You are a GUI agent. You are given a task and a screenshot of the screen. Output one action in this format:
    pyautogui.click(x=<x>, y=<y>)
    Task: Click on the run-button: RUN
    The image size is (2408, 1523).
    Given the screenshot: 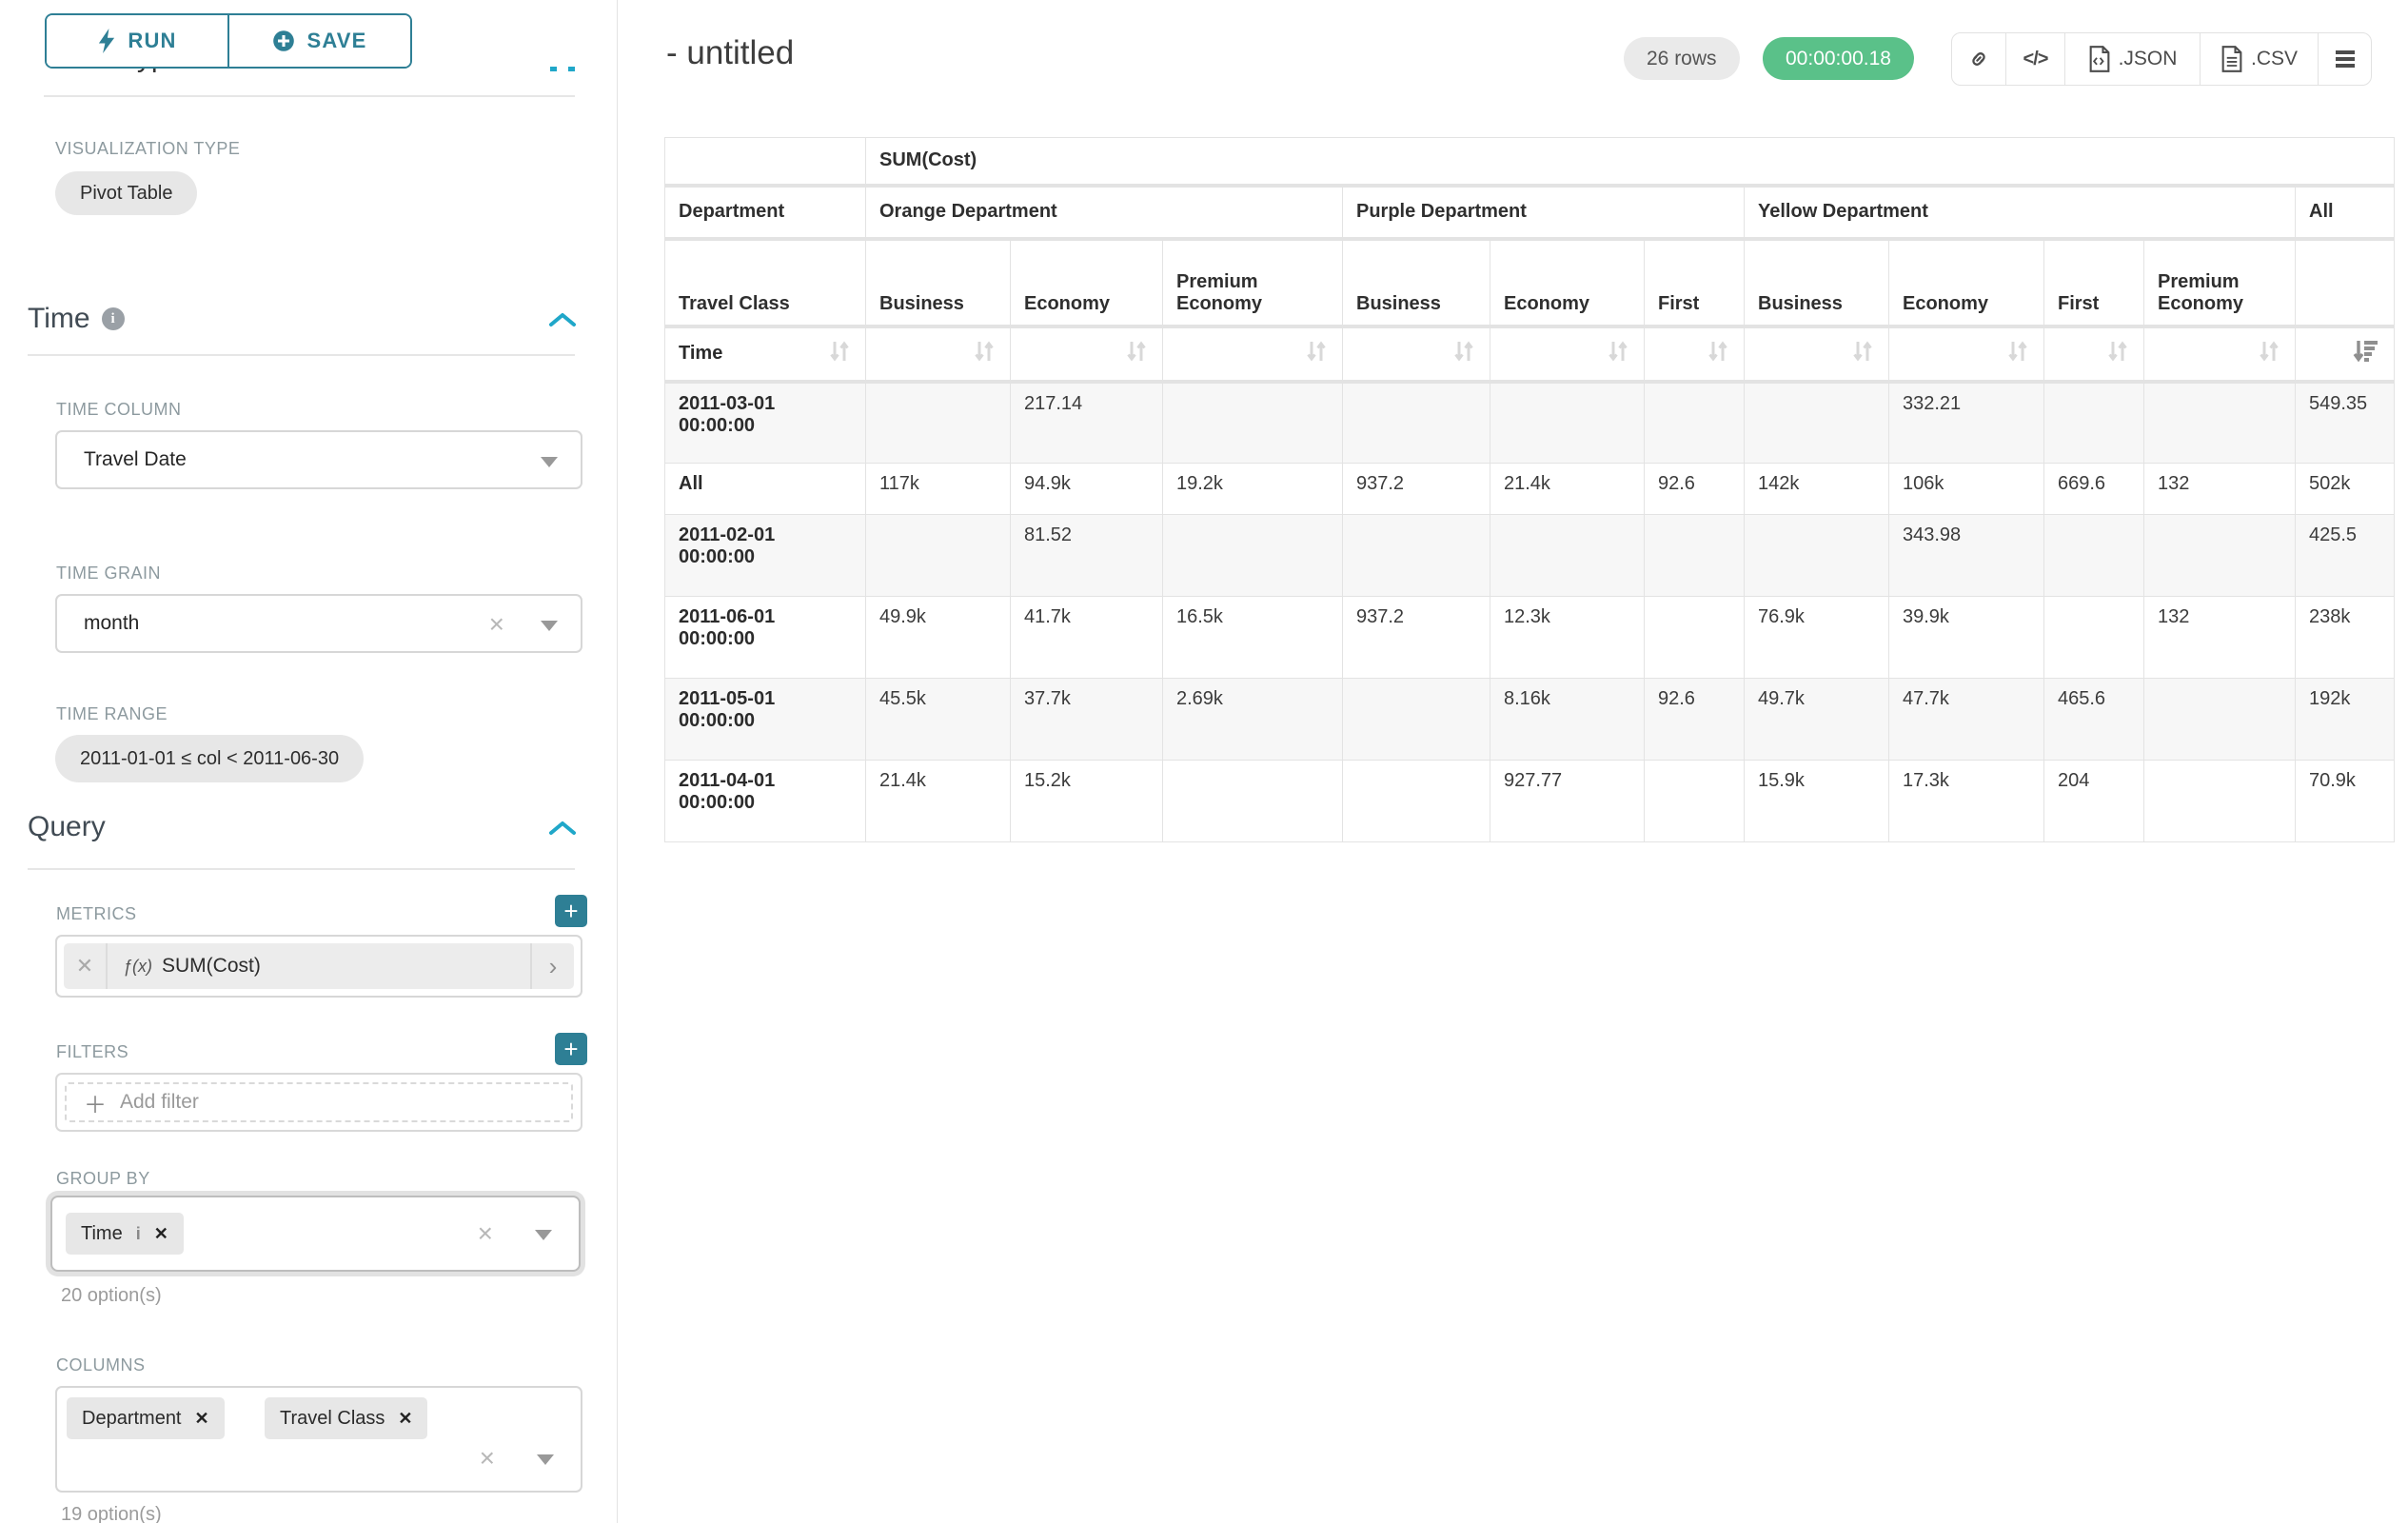 What is the action you would take?
    pyautogui.click(x=137, y=41)
    